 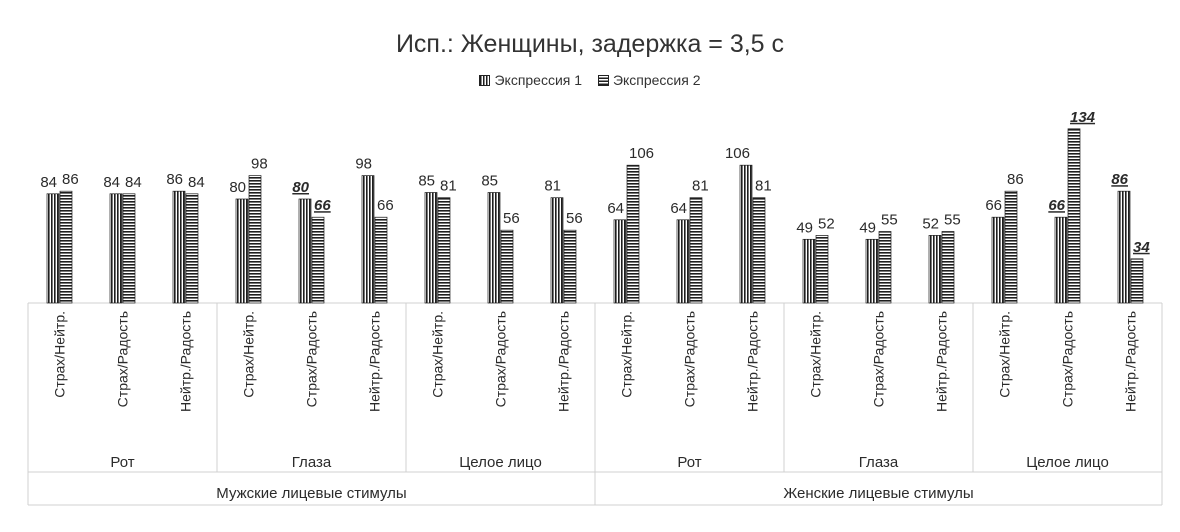 I want to click on horizontal-stripes-icon, so click(x=603, y=80).